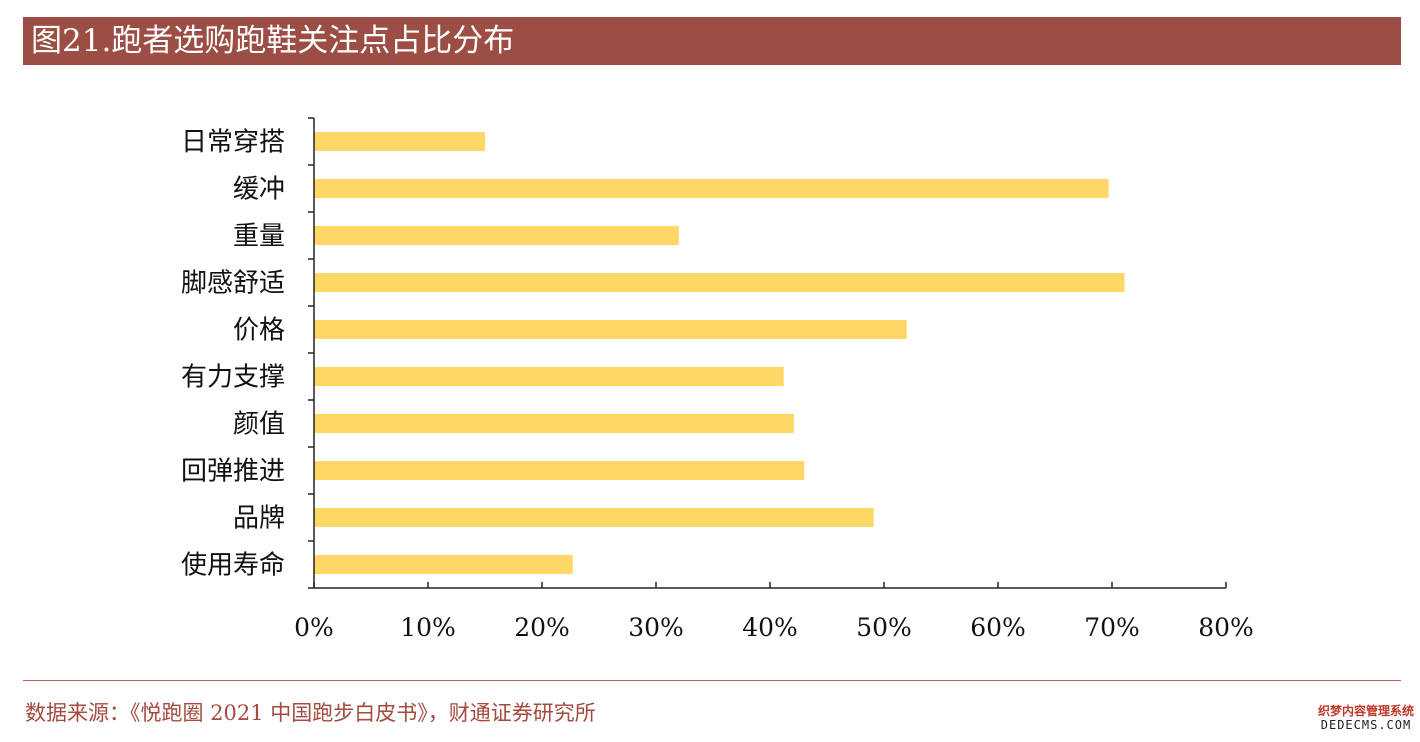 This screenshot has height=742, width=1420. Describe the element at coordinates (259, 519) in the screenshot. I see `category-label: 品牌` at that location.